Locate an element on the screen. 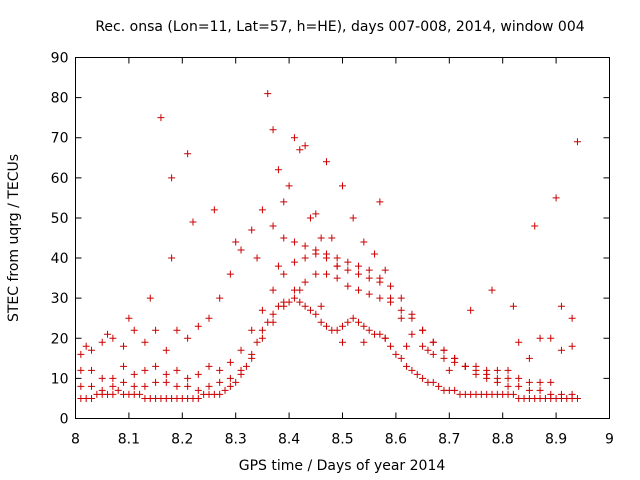 This screenshot has width=640, height=480. x-tick-label: 9 is located at coordinates (609, 440).